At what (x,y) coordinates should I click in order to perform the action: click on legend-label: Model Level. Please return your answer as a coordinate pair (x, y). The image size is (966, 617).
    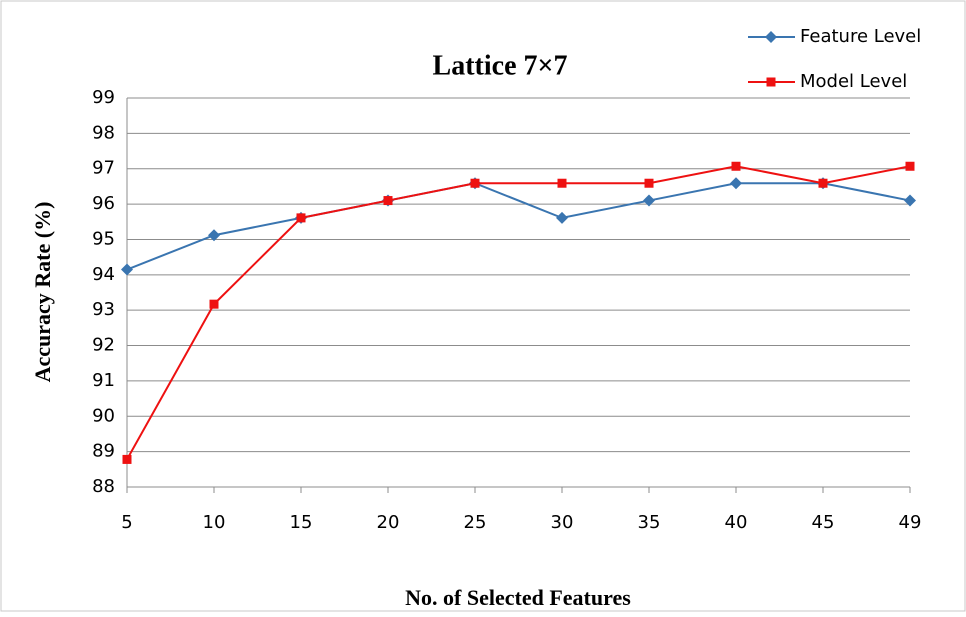
    Looking at the image, I should click on (853, 81).